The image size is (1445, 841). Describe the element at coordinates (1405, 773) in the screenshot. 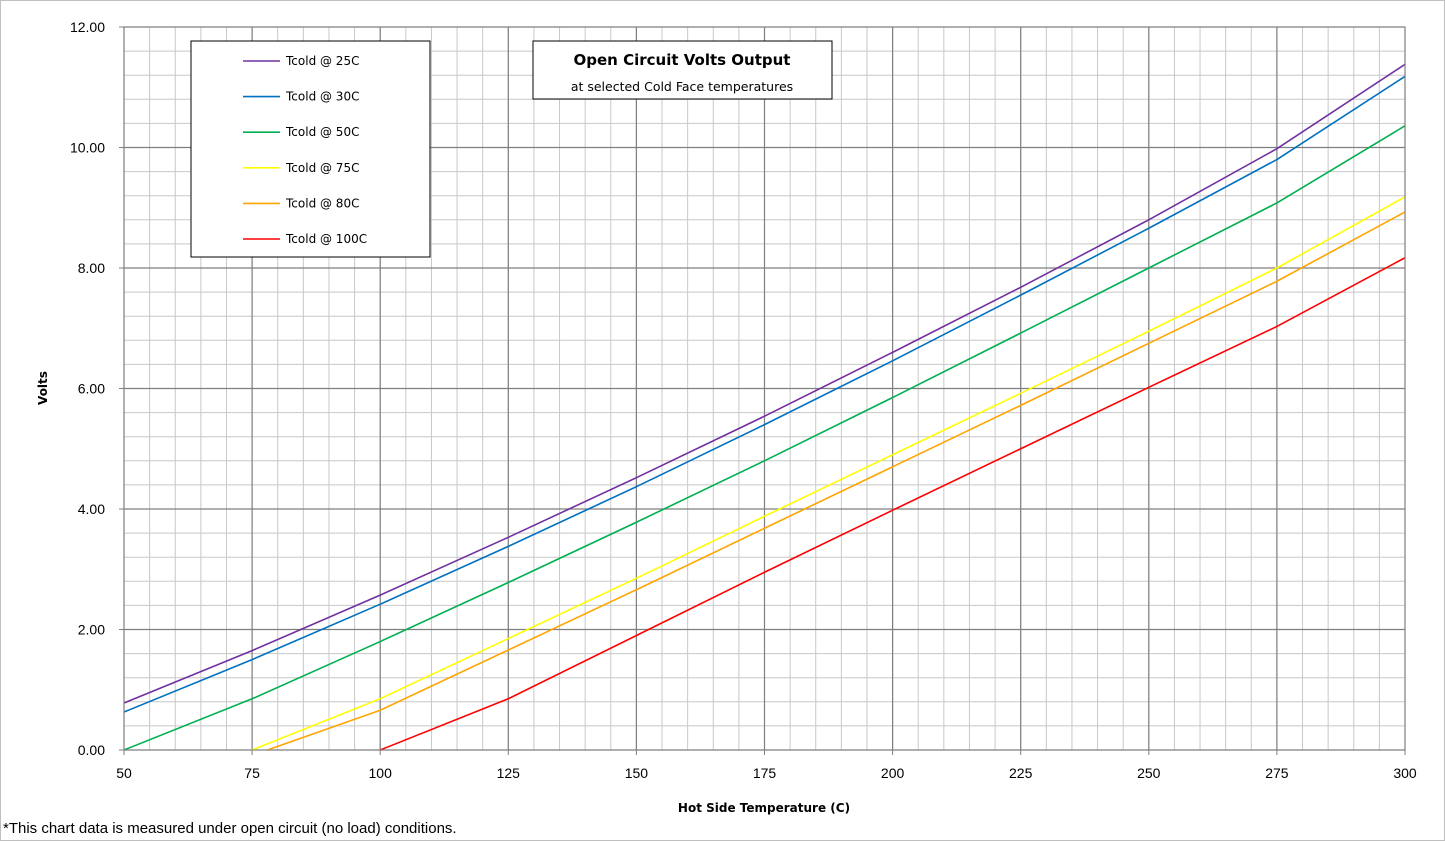

I see `x-tick-label: 300` at that location.